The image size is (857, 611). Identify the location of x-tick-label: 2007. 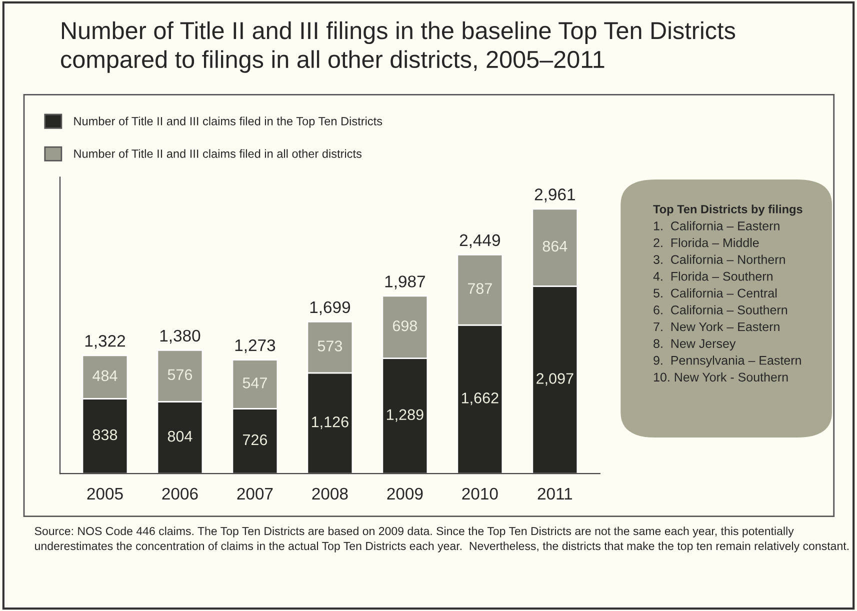
(255, 494).